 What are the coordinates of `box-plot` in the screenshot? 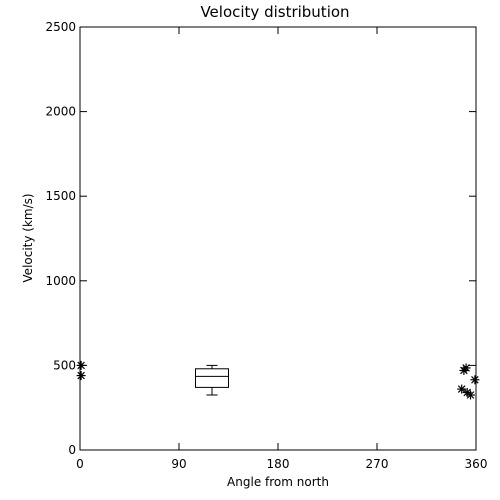 It's located at (212, 380).